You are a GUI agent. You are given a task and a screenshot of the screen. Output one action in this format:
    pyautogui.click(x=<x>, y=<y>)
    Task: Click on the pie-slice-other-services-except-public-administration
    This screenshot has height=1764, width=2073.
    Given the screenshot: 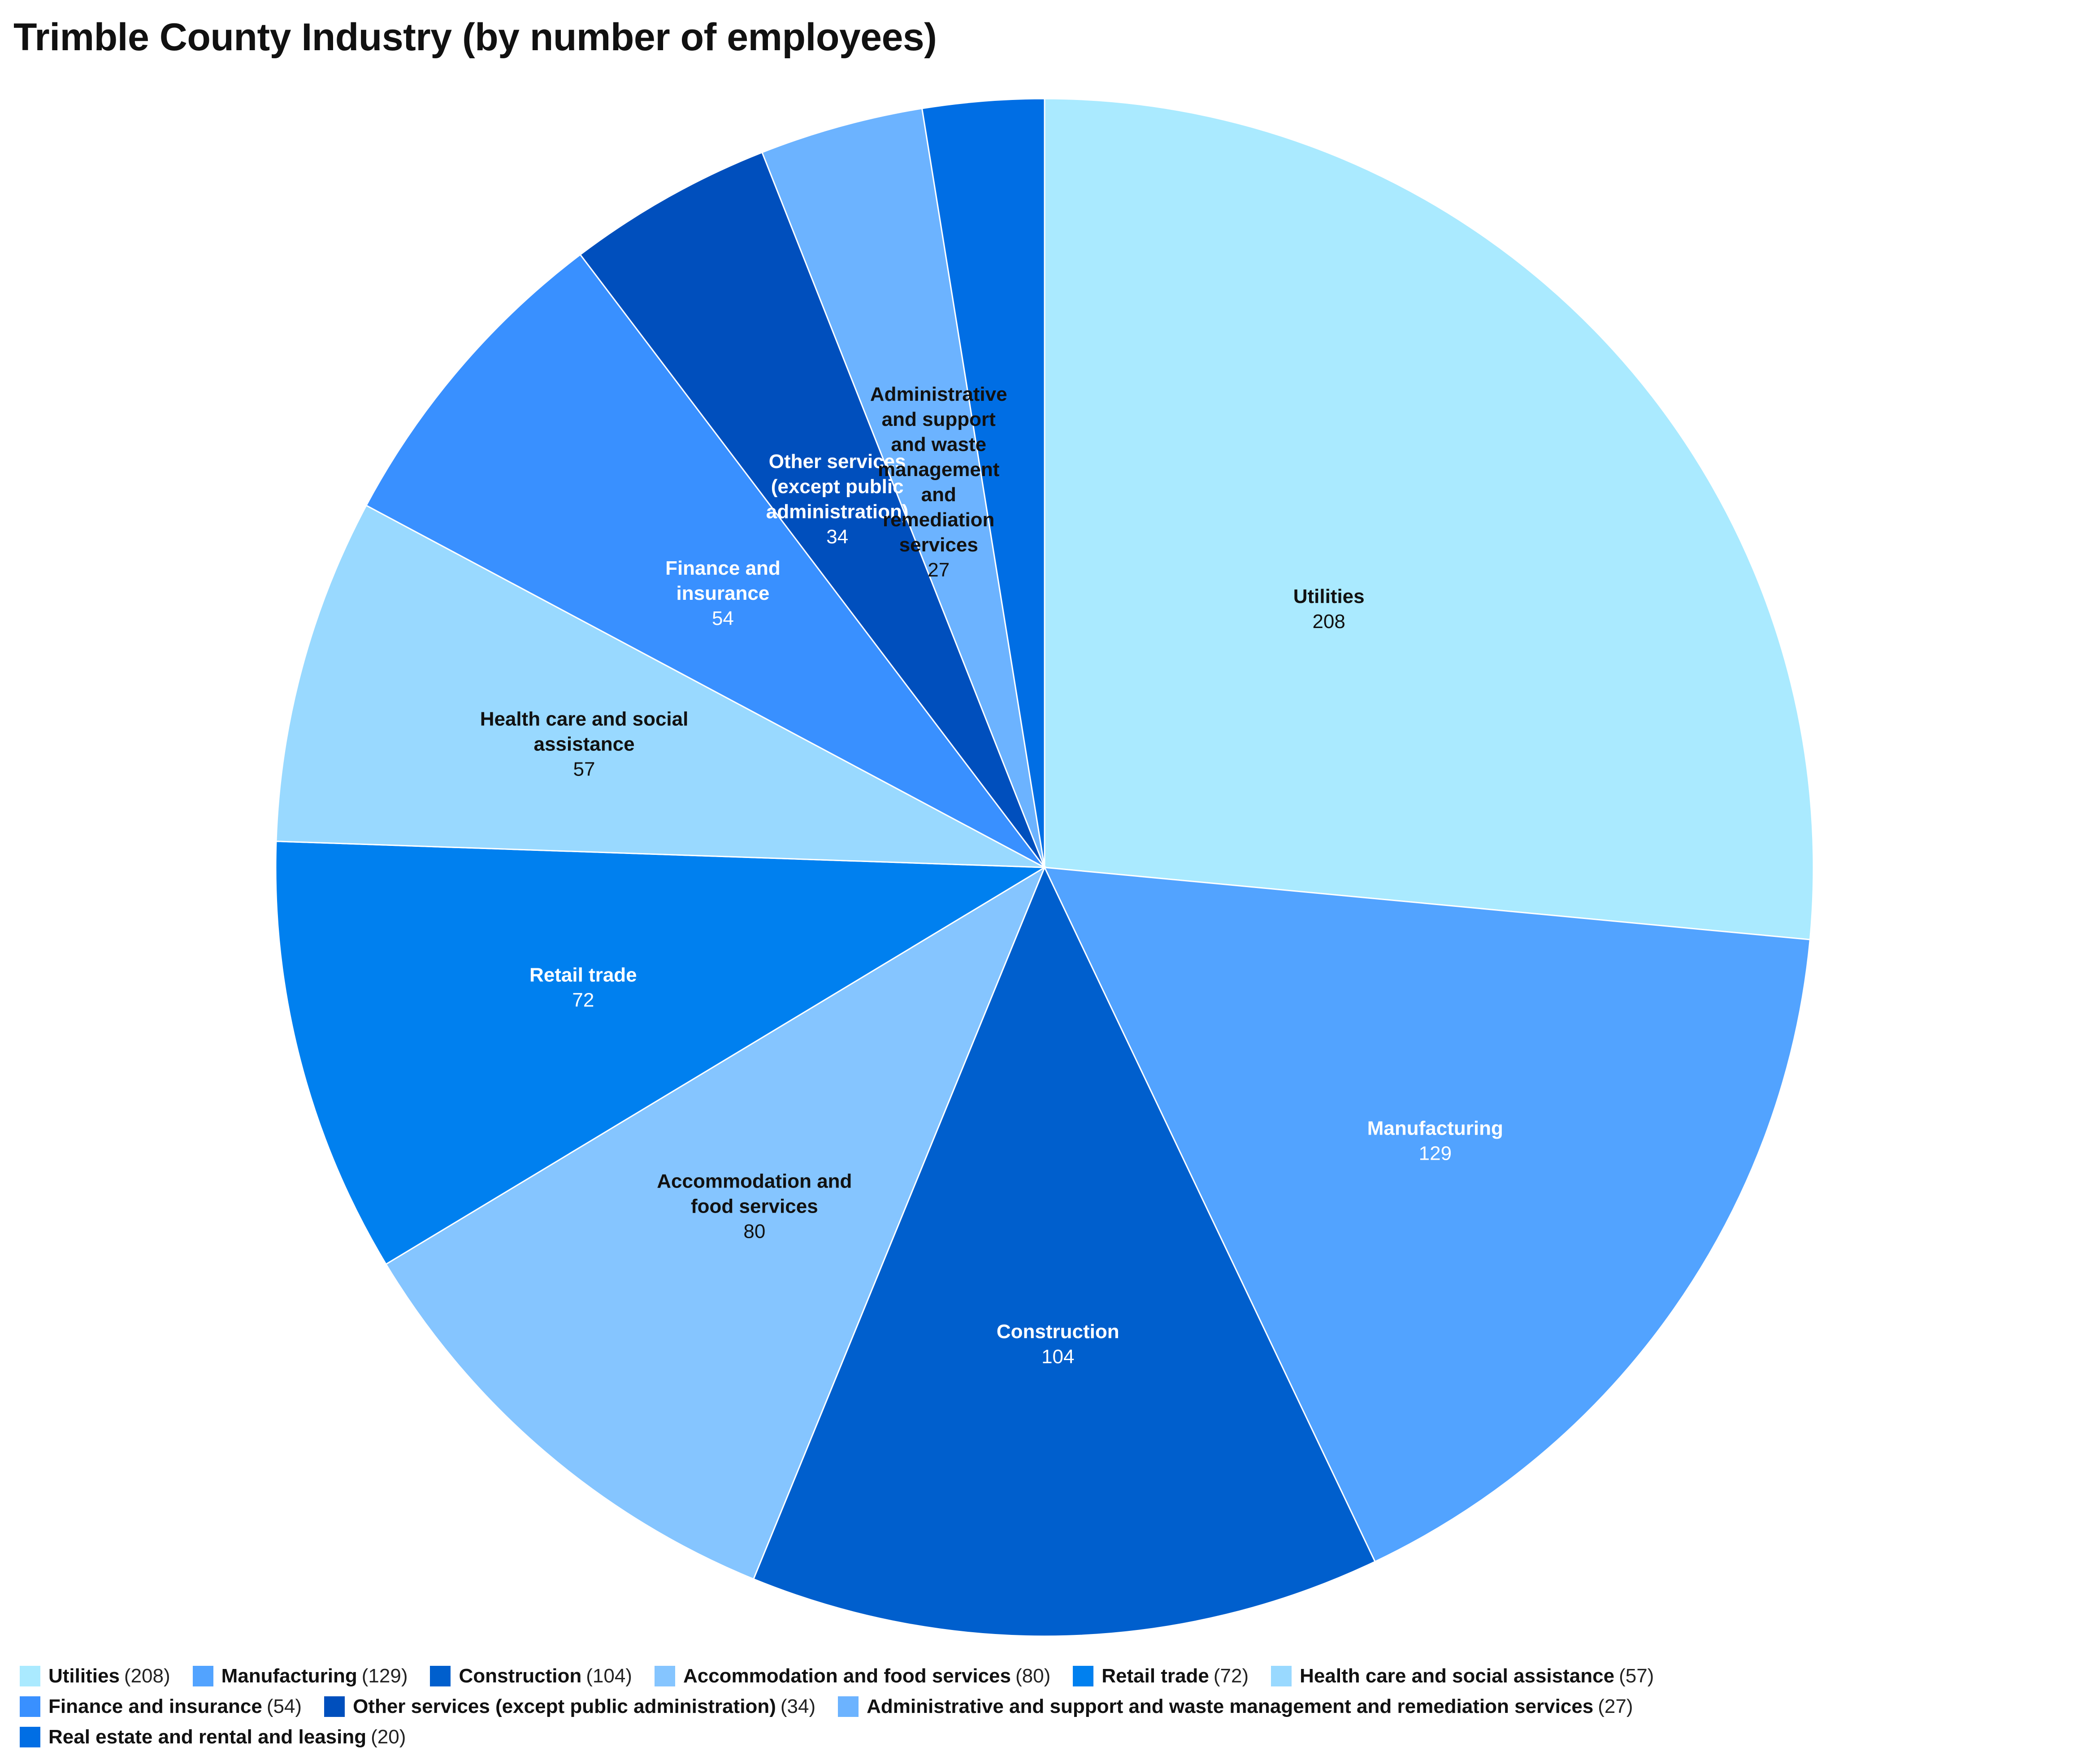 What is the action you would take?
    pyautogui.click(x=812, y=509)
    